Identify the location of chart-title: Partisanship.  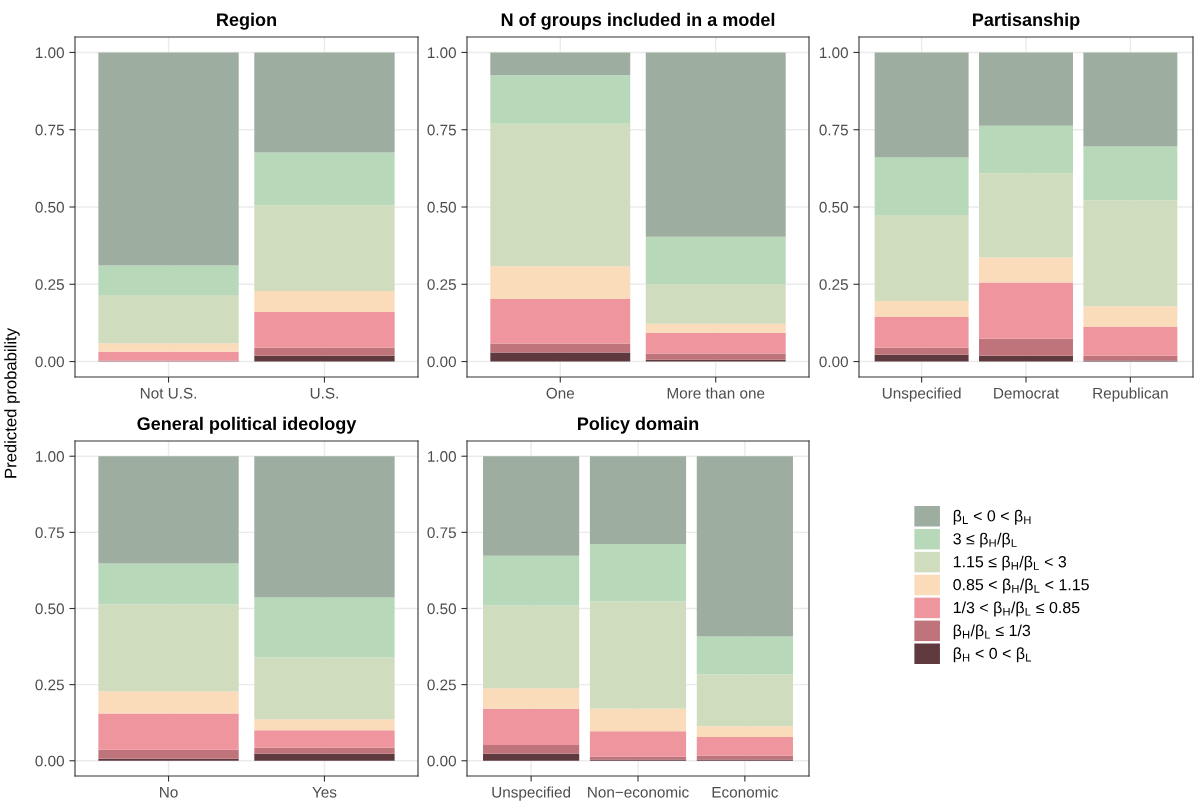
(1026, 21).